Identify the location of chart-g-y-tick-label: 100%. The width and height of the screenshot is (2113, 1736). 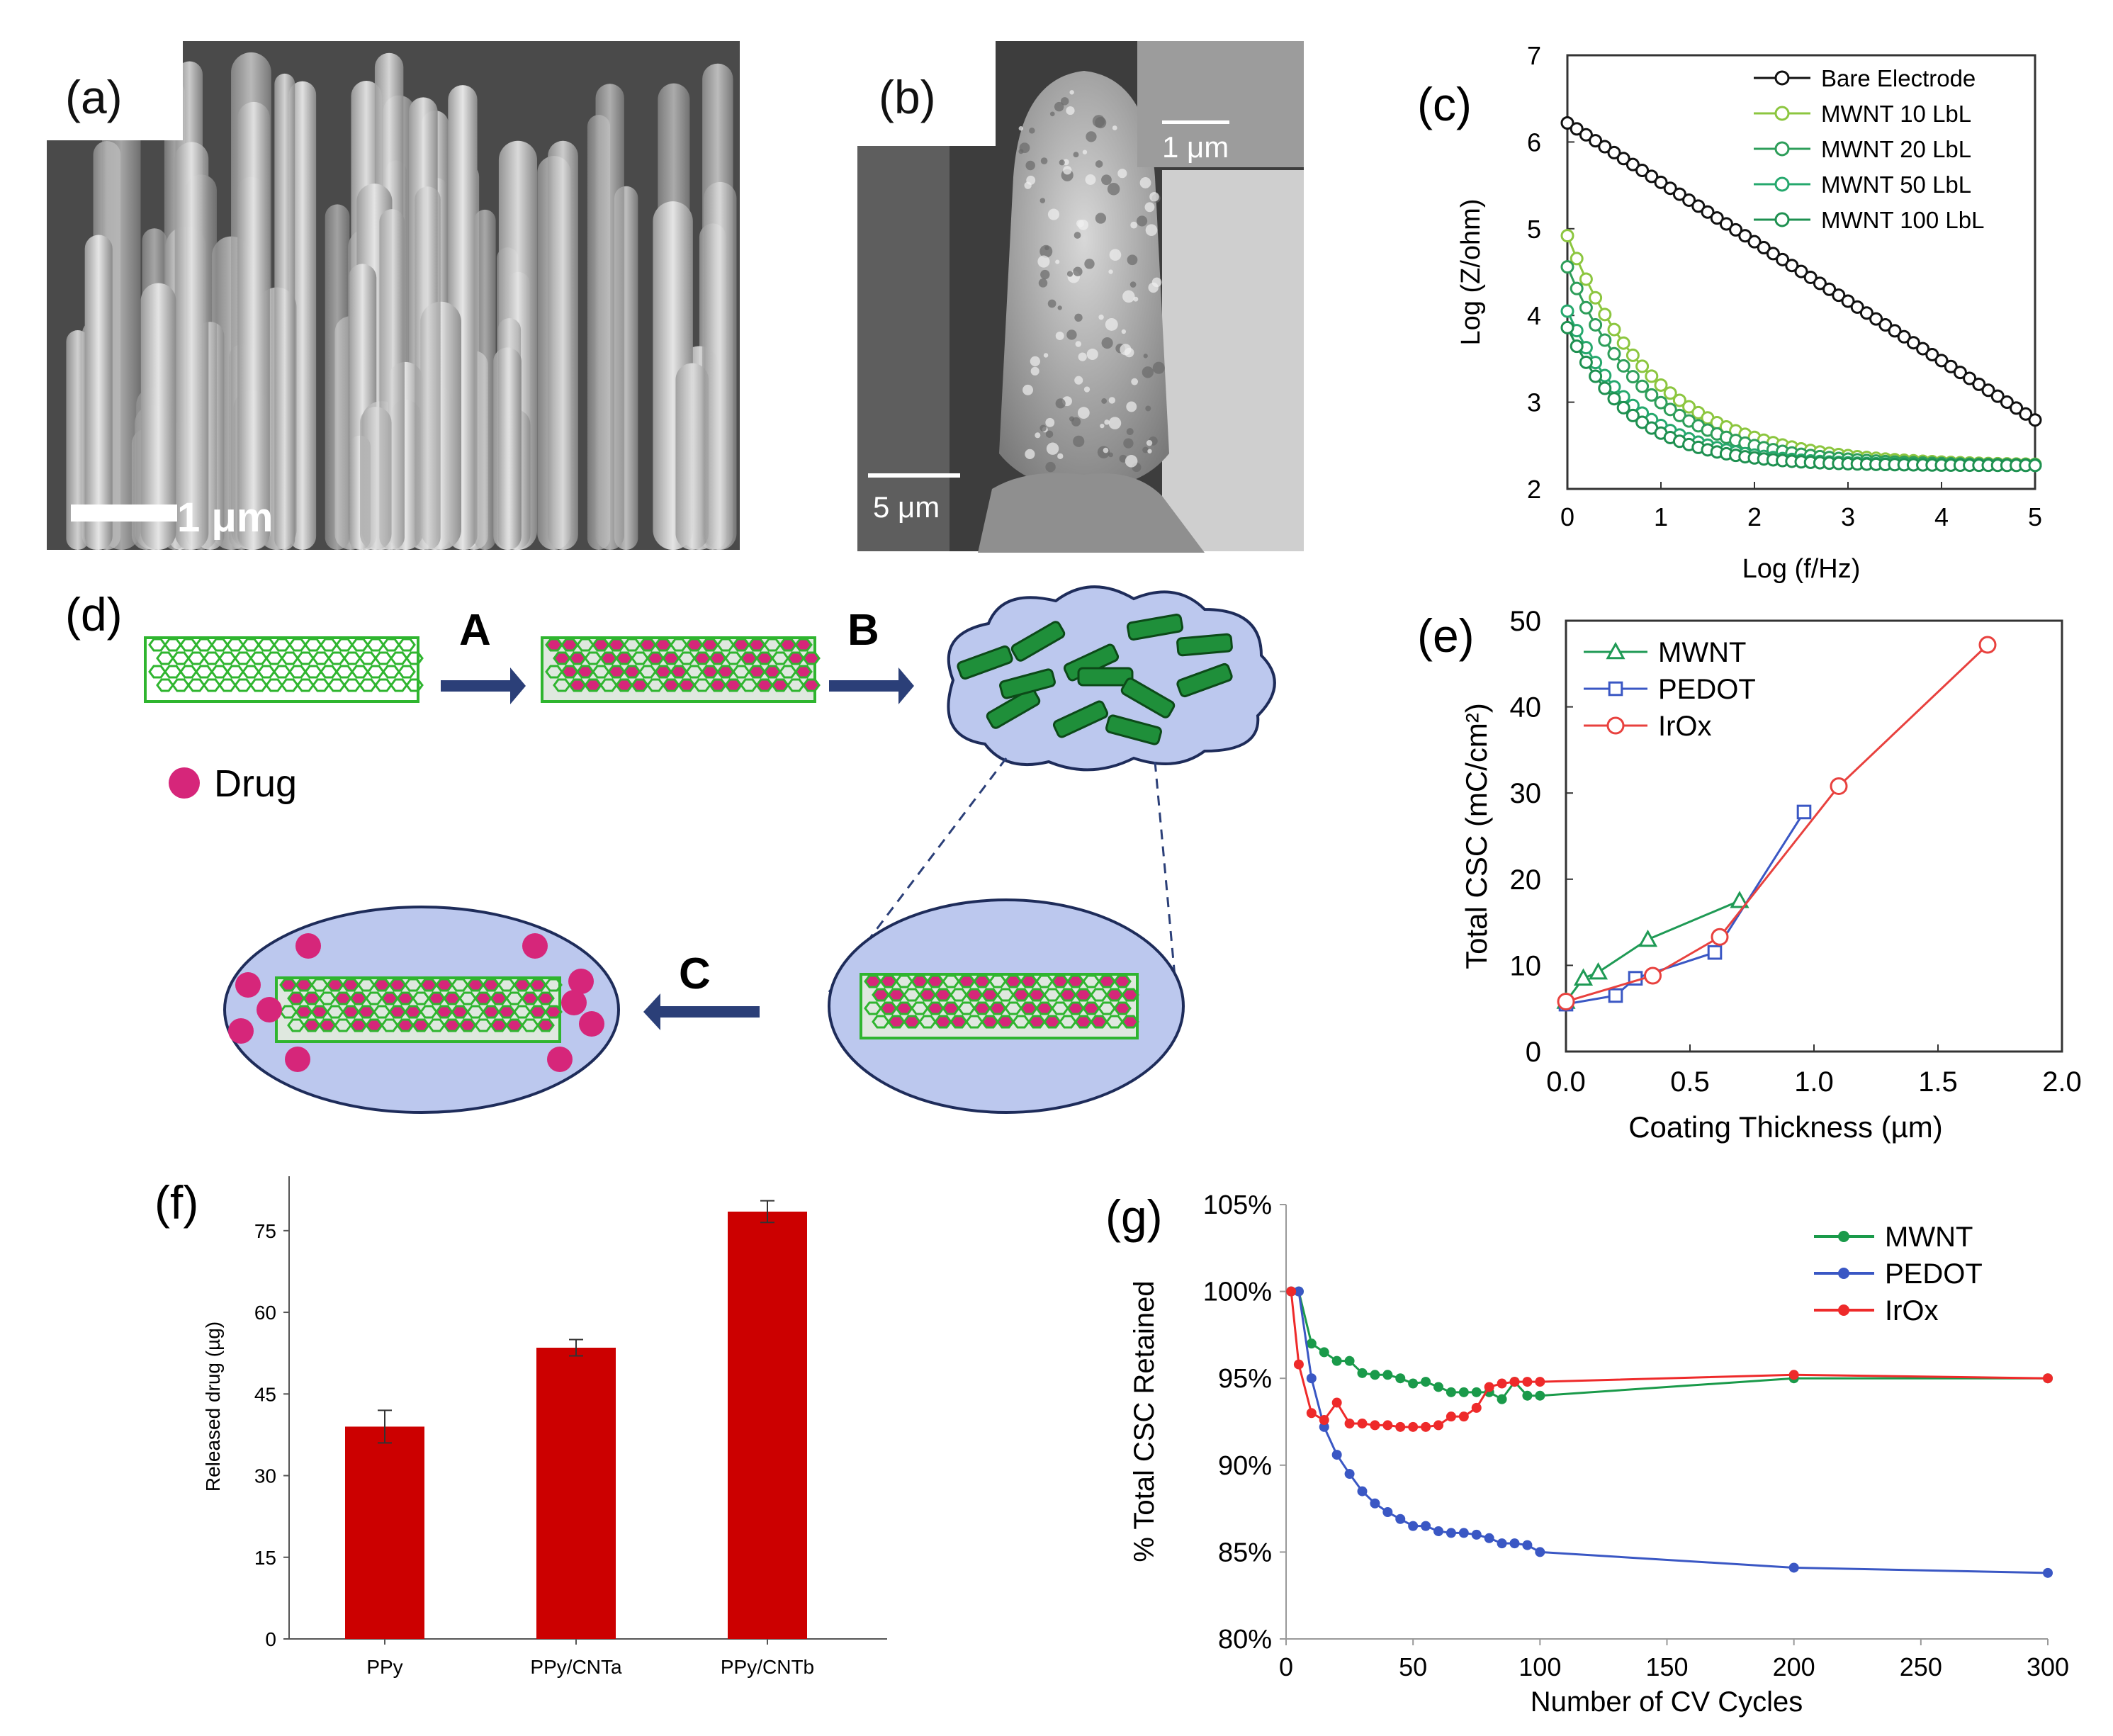
(1237, 1292).